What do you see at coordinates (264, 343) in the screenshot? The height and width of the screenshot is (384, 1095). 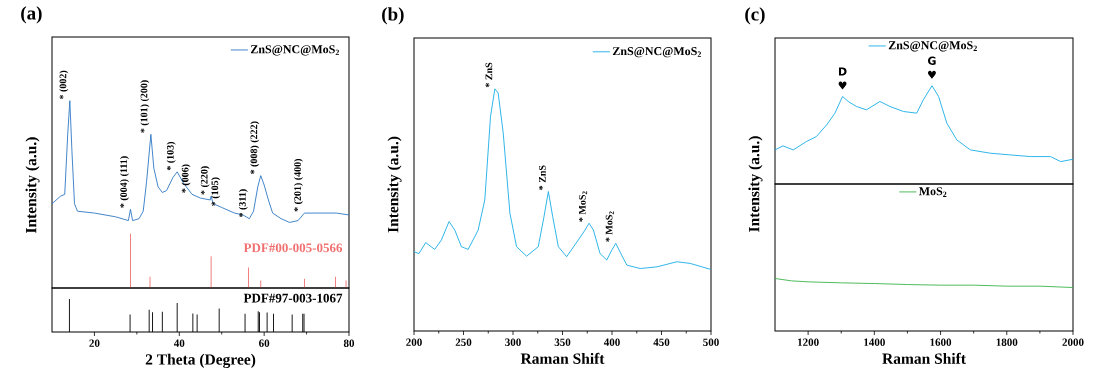 I see `x-tick-label: 60` at bounding box center [264, 343].